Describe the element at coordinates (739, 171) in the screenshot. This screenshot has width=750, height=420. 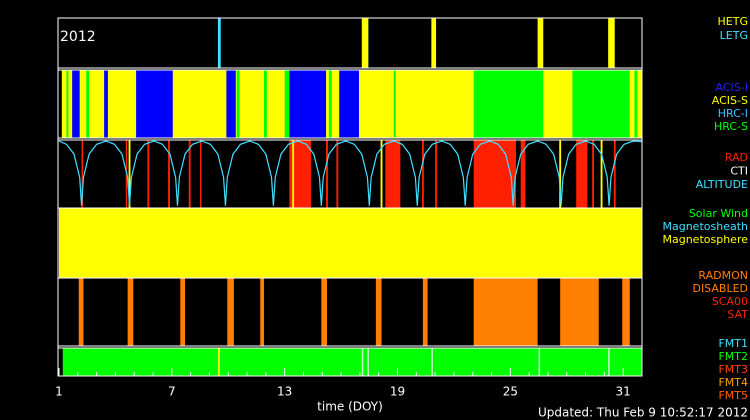
I see `panel-label: CTI` at that location.